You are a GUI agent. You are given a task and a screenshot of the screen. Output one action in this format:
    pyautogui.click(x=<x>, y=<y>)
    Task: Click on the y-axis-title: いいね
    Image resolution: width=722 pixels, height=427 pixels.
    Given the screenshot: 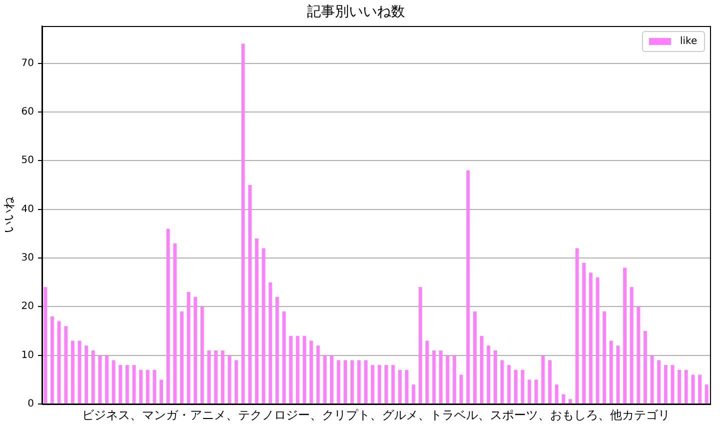 What is the action you would take?
    pyautogui.click(x=8, y=214)
    